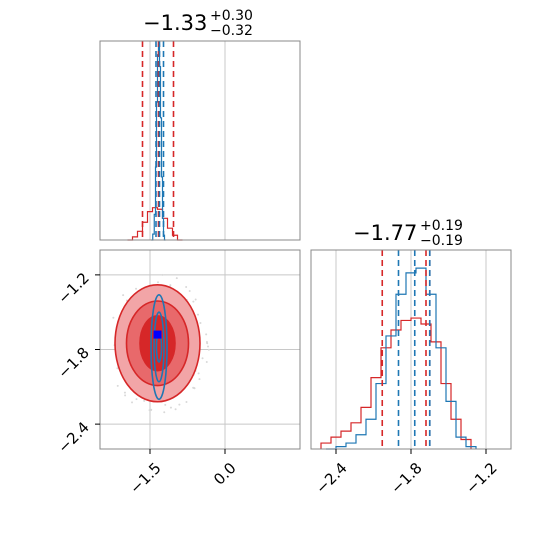 The height and width of the screenshot is (550, 550). What do you see at coordinates (231, 16) in the screenshot?
I see `p1-title-sup: +0.30` at bounding box center [231, 16].